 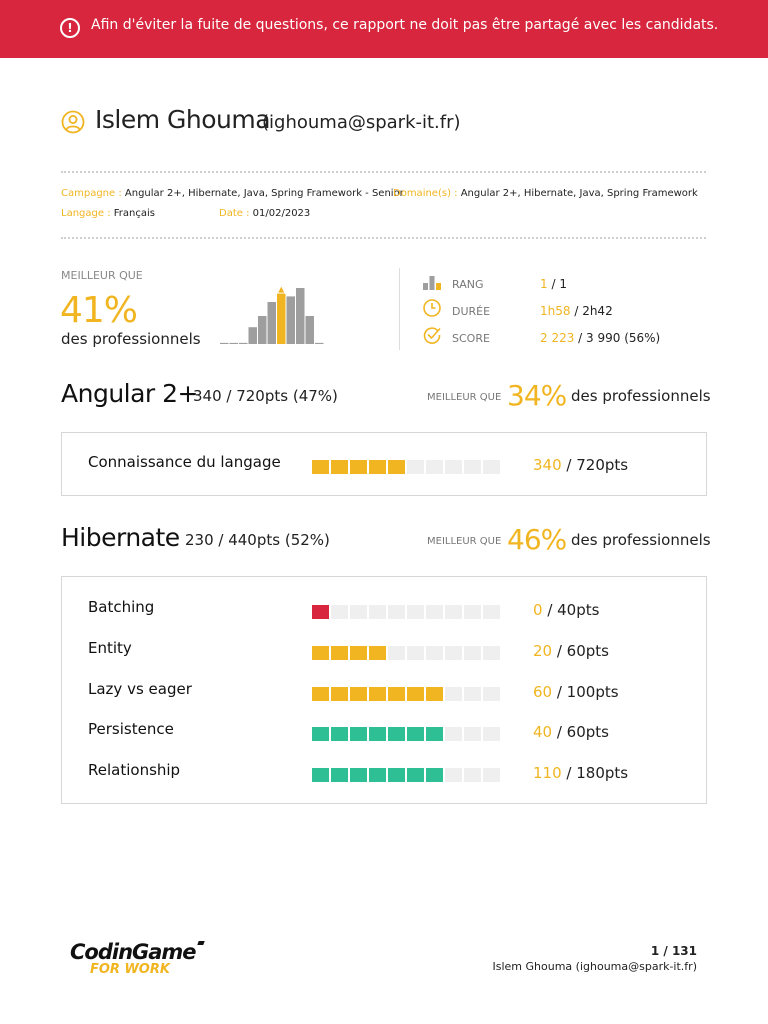 I want to click on skill-points: 110 / 180pts, so click(x=580, y=773).